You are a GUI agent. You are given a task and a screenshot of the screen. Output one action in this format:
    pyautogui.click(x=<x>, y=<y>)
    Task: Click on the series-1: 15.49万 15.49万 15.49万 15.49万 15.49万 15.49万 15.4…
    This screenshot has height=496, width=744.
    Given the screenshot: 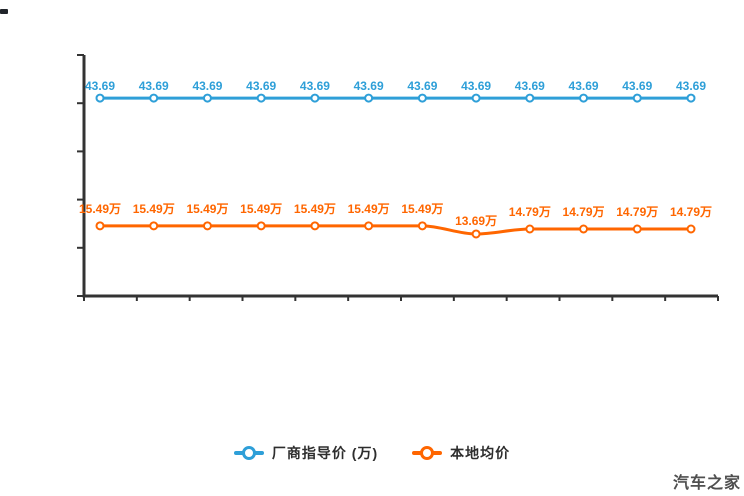 What is the action you would take?
    pyautogui.click(x=395, y=220)
    